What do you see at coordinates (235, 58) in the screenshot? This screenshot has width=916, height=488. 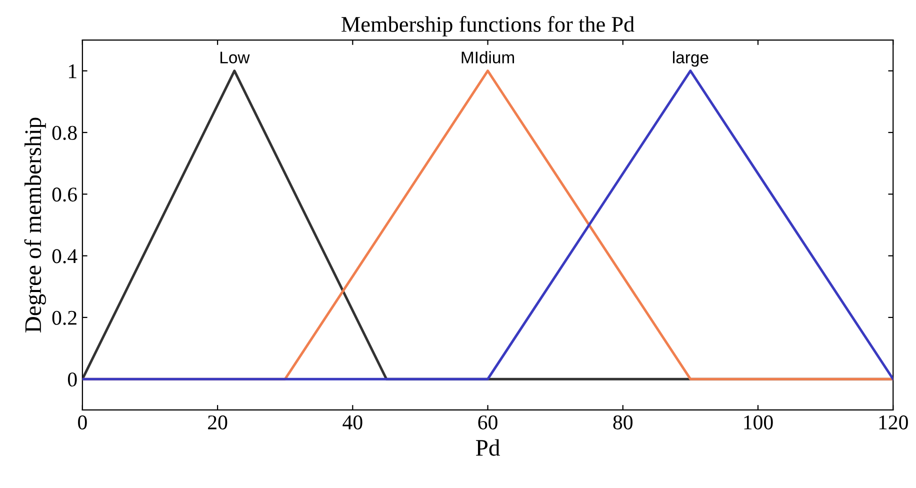 I see `series-label: Low` at bounding box center [235, 58].